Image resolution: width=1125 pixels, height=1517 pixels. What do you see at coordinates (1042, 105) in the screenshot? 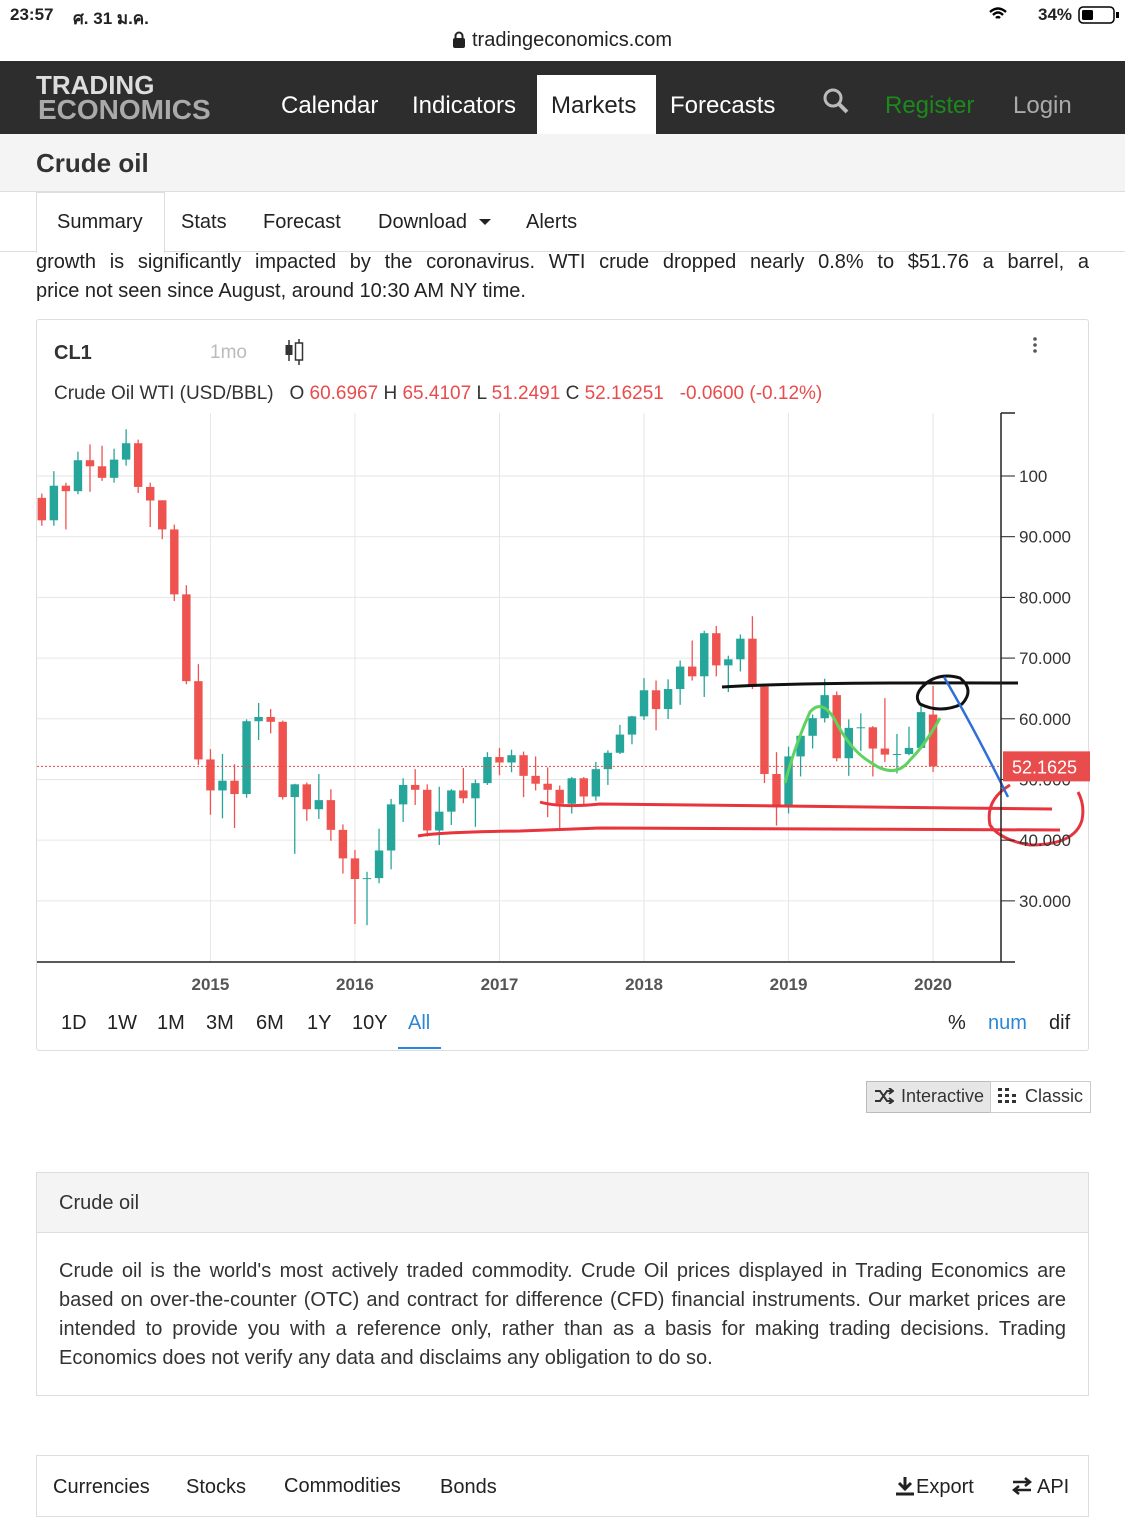
I see `login-link: Login` at bounding box center [1042, 105].